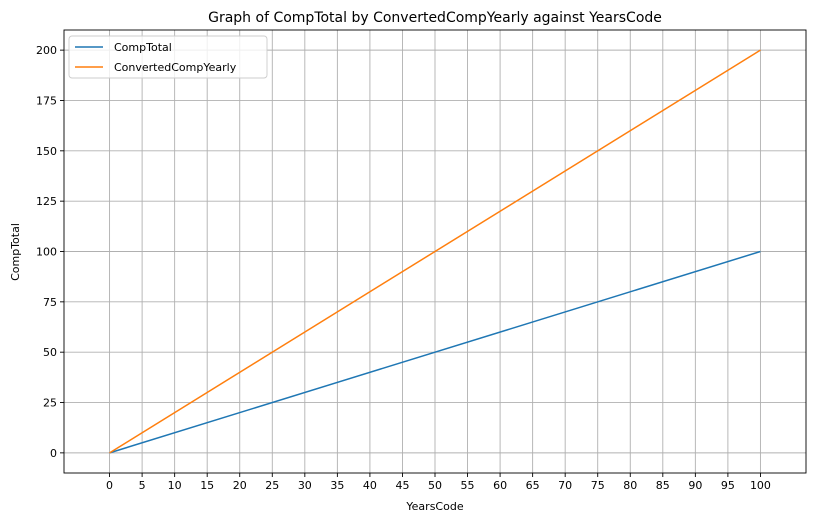 This screenshot has height=523, width=816. Describe the element at coordinates (760, 485) in the screenshot. I see `x-tick-label: 100` at that location.